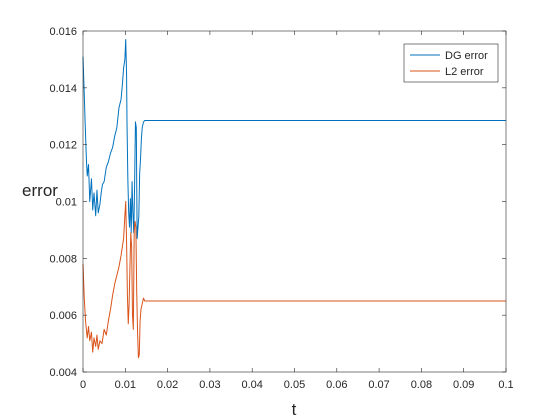  Describe the element at coordinates (66, 203) in the screenshot. I see `y-tick-label: 0.01` at that location.